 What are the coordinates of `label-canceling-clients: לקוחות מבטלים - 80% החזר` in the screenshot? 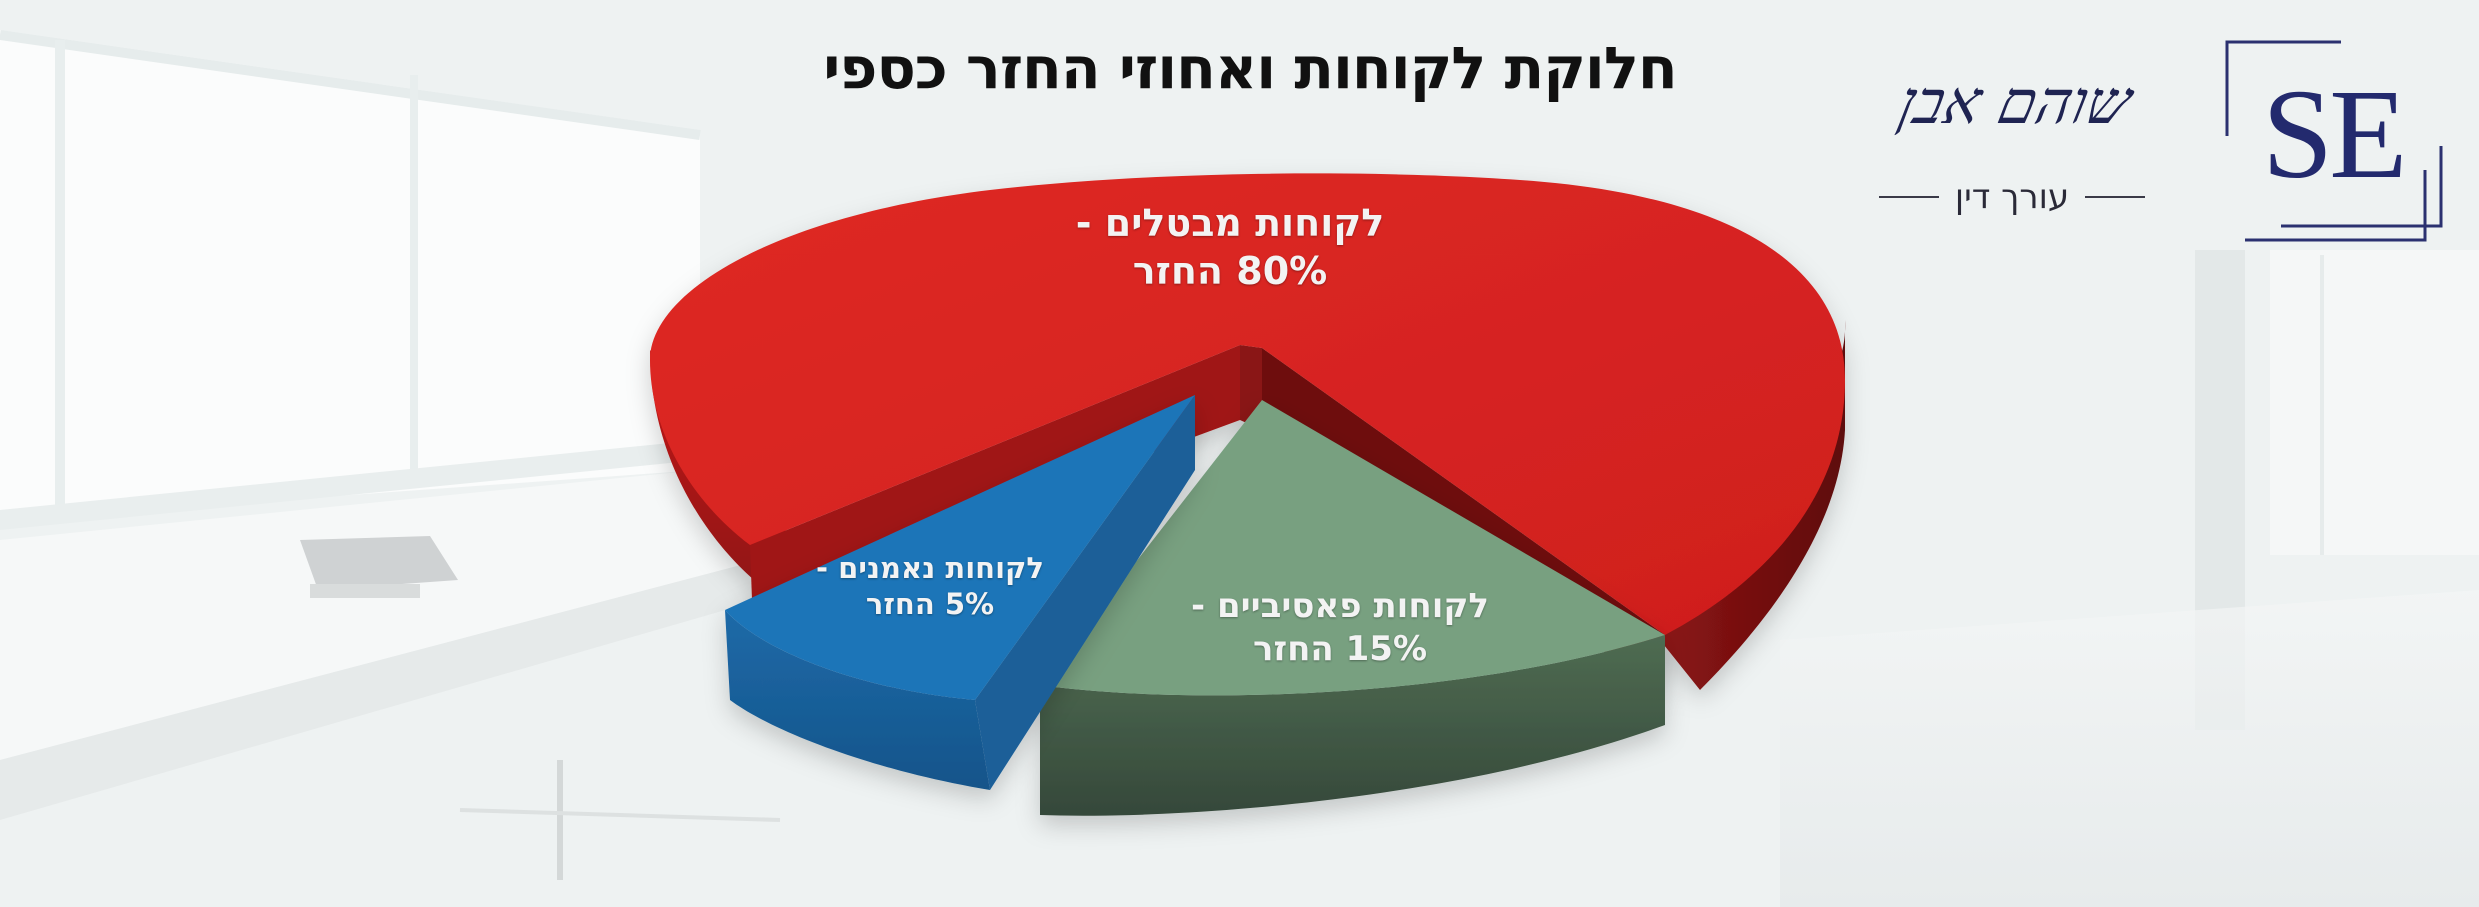 It's located at (1230, 247).